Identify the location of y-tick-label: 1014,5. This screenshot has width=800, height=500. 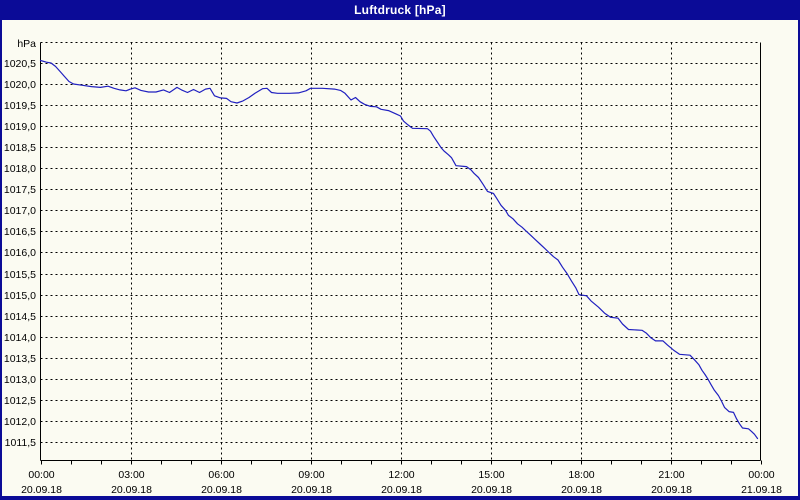
(20, 317).